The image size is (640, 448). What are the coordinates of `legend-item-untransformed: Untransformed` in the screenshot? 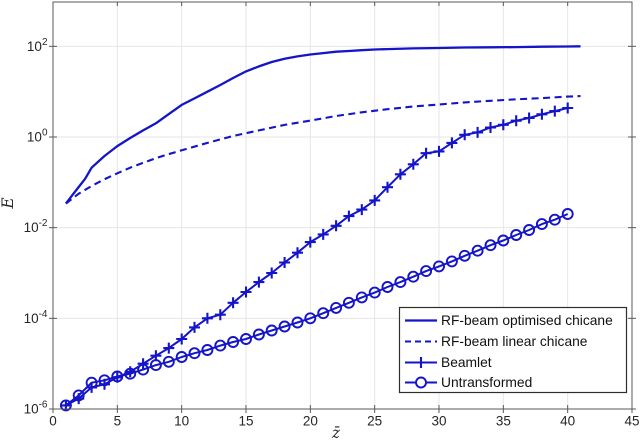 It's located at (468, 382).